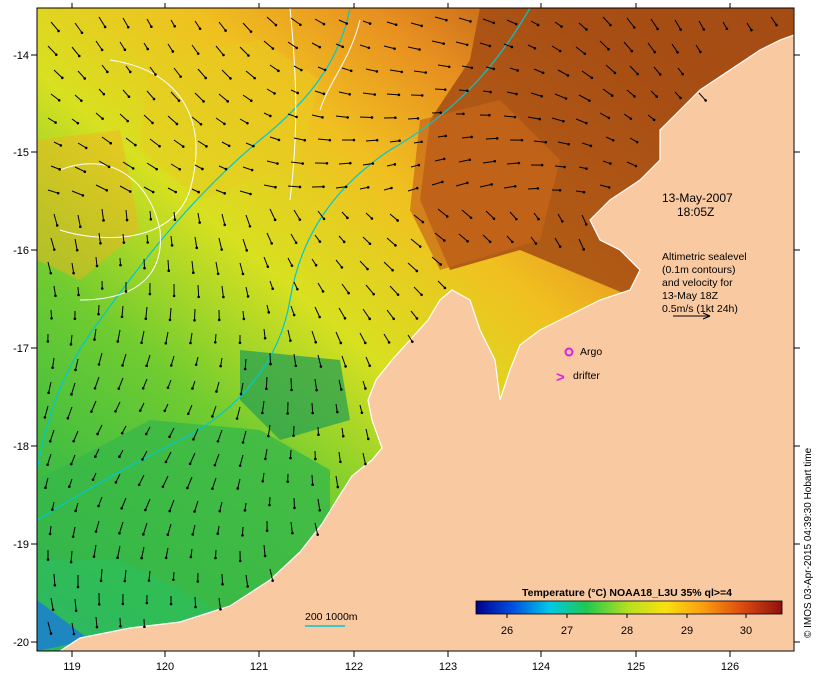 This screenshot has width=820, height=680. What do you see at coordinates (697, 283) in the screenshot?
I see `legend-line-3: and velocity for` at bounding box center [697, 283].